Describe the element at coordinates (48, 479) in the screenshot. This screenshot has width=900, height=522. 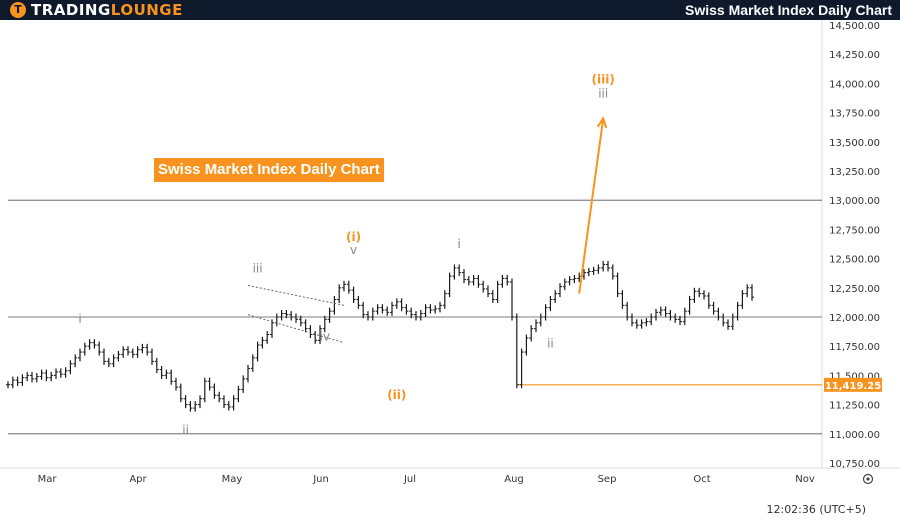
I see `x-tick-label: Mar` at that location.